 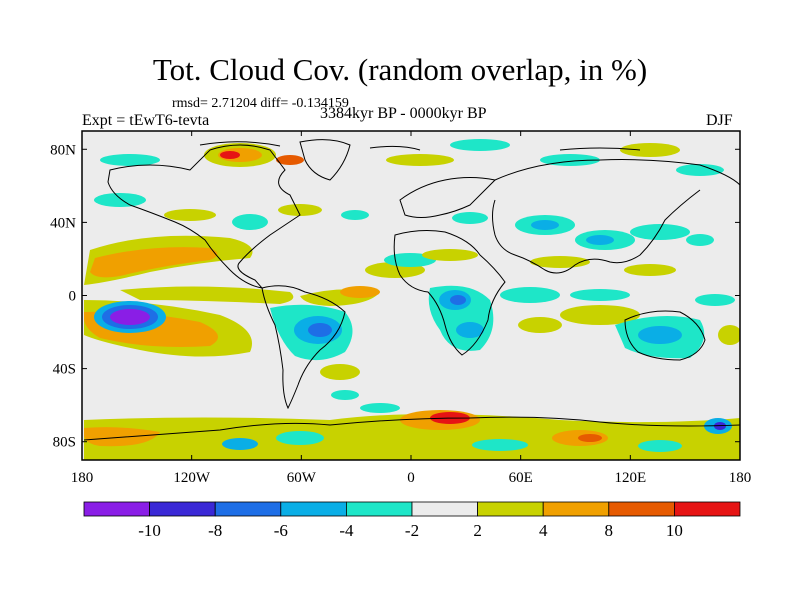 I want to click on coastline-arctic, so click(x=420, y=146).